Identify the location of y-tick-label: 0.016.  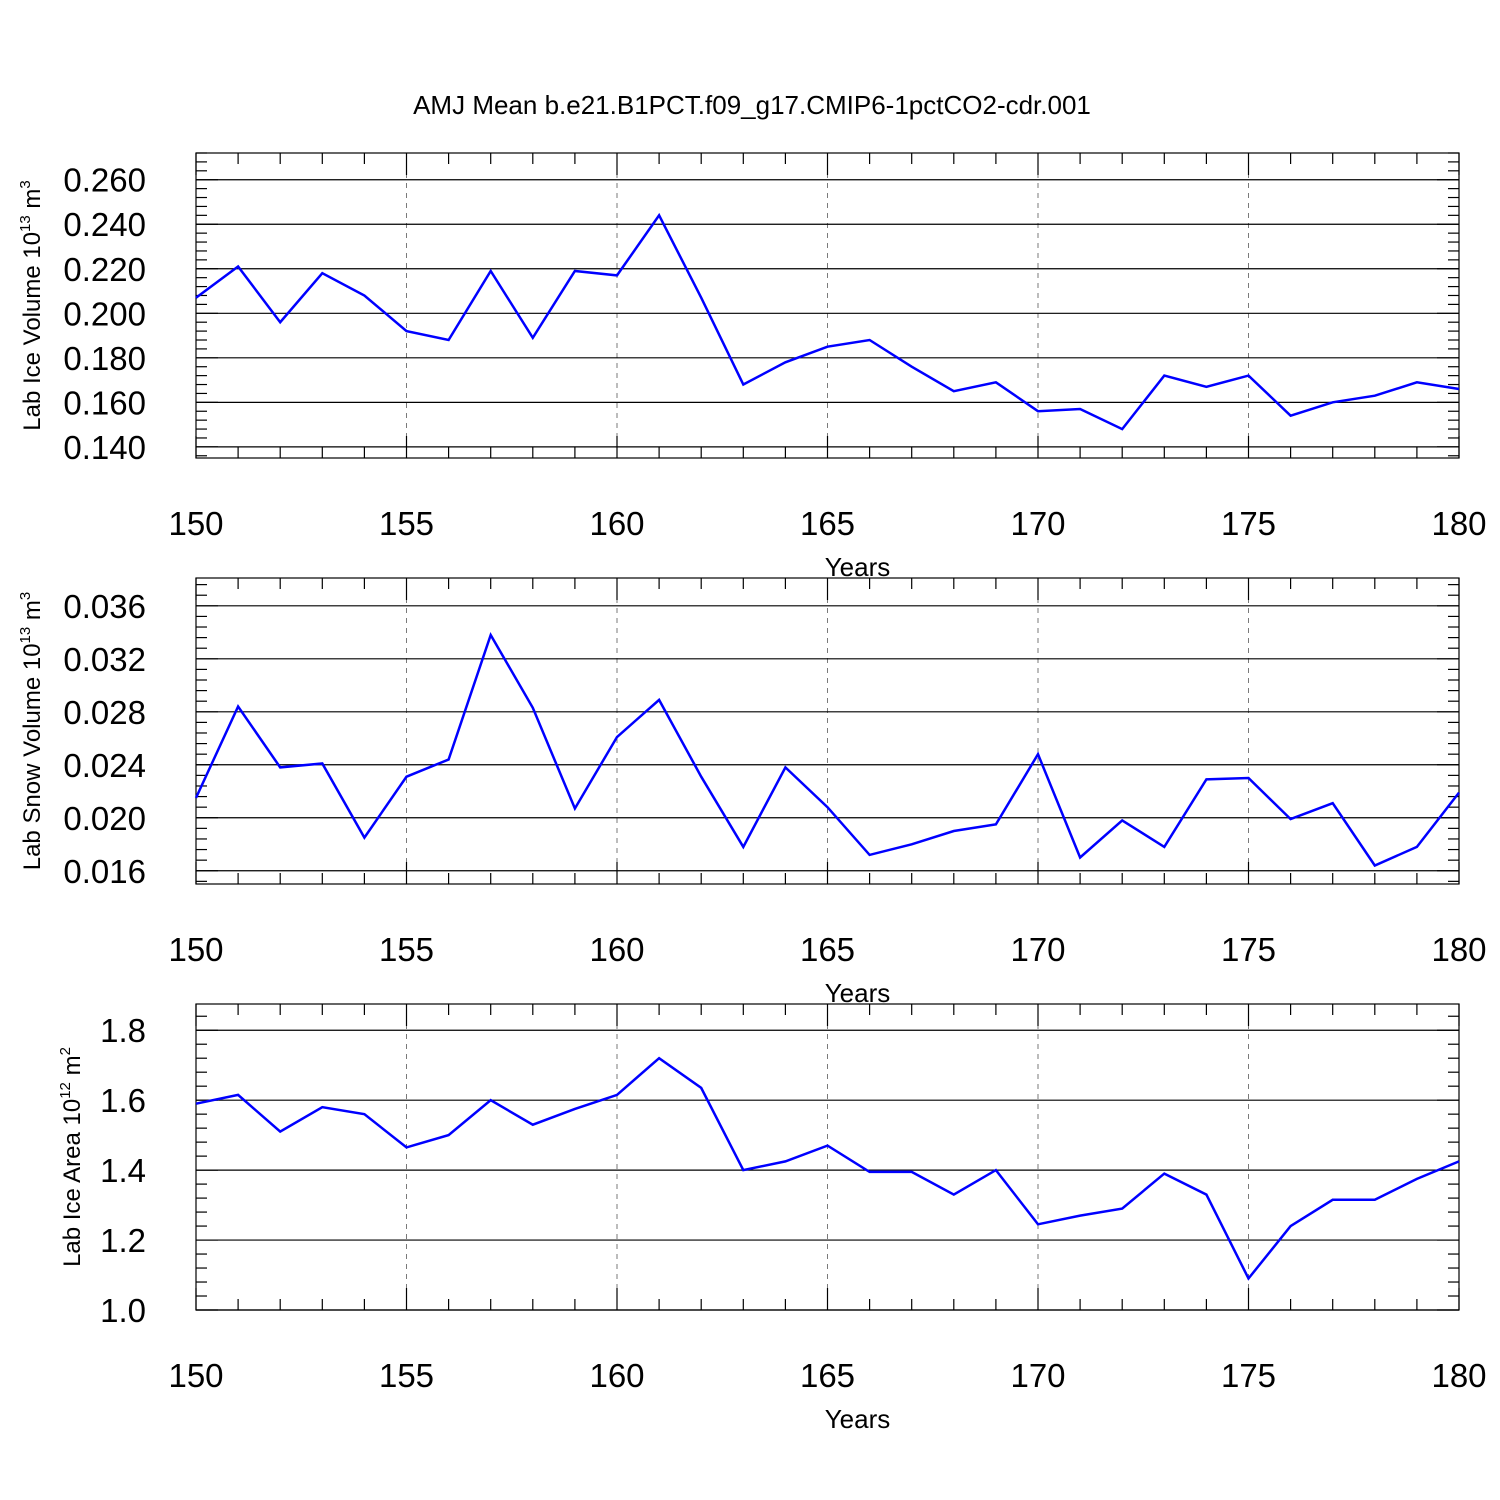
(104, 871).